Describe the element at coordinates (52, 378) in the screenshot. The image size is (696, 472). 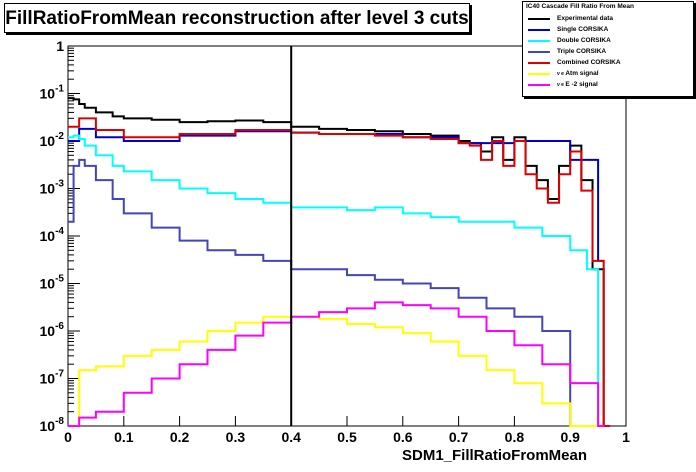
I see `y-tick-label: 10⁻⁷` at that location.